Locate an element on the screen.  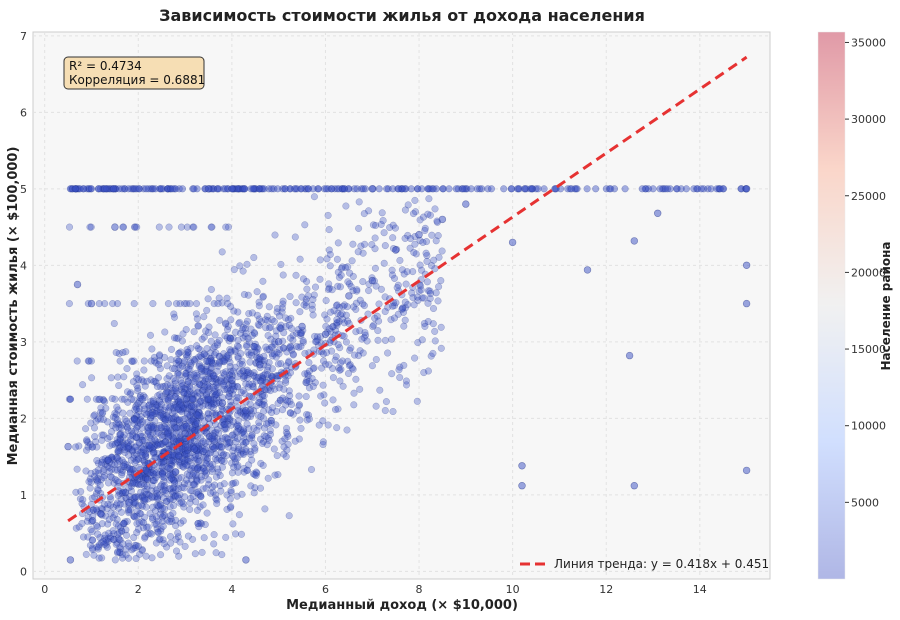
r2-text: R² = 0.4734 is located at coordinates (105, 66).